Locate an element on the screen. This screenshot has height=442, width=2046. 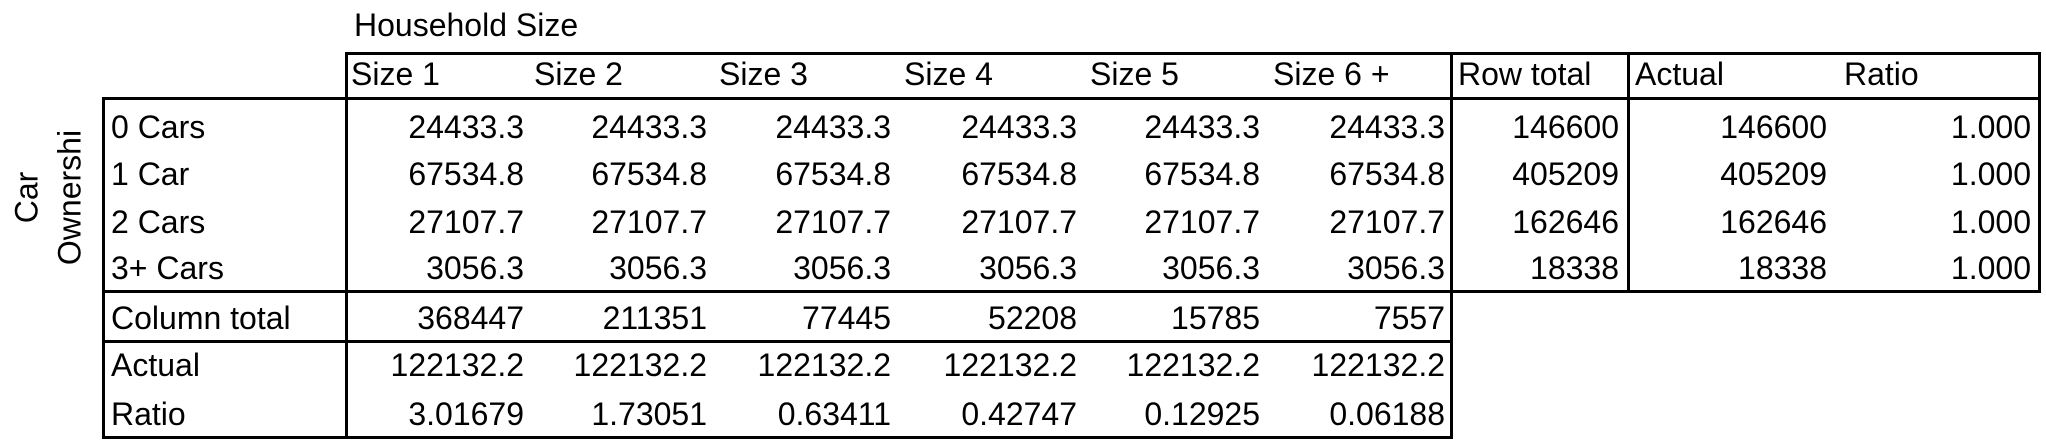
actual-cell: 405209 is located at coordinates (1773, 174).